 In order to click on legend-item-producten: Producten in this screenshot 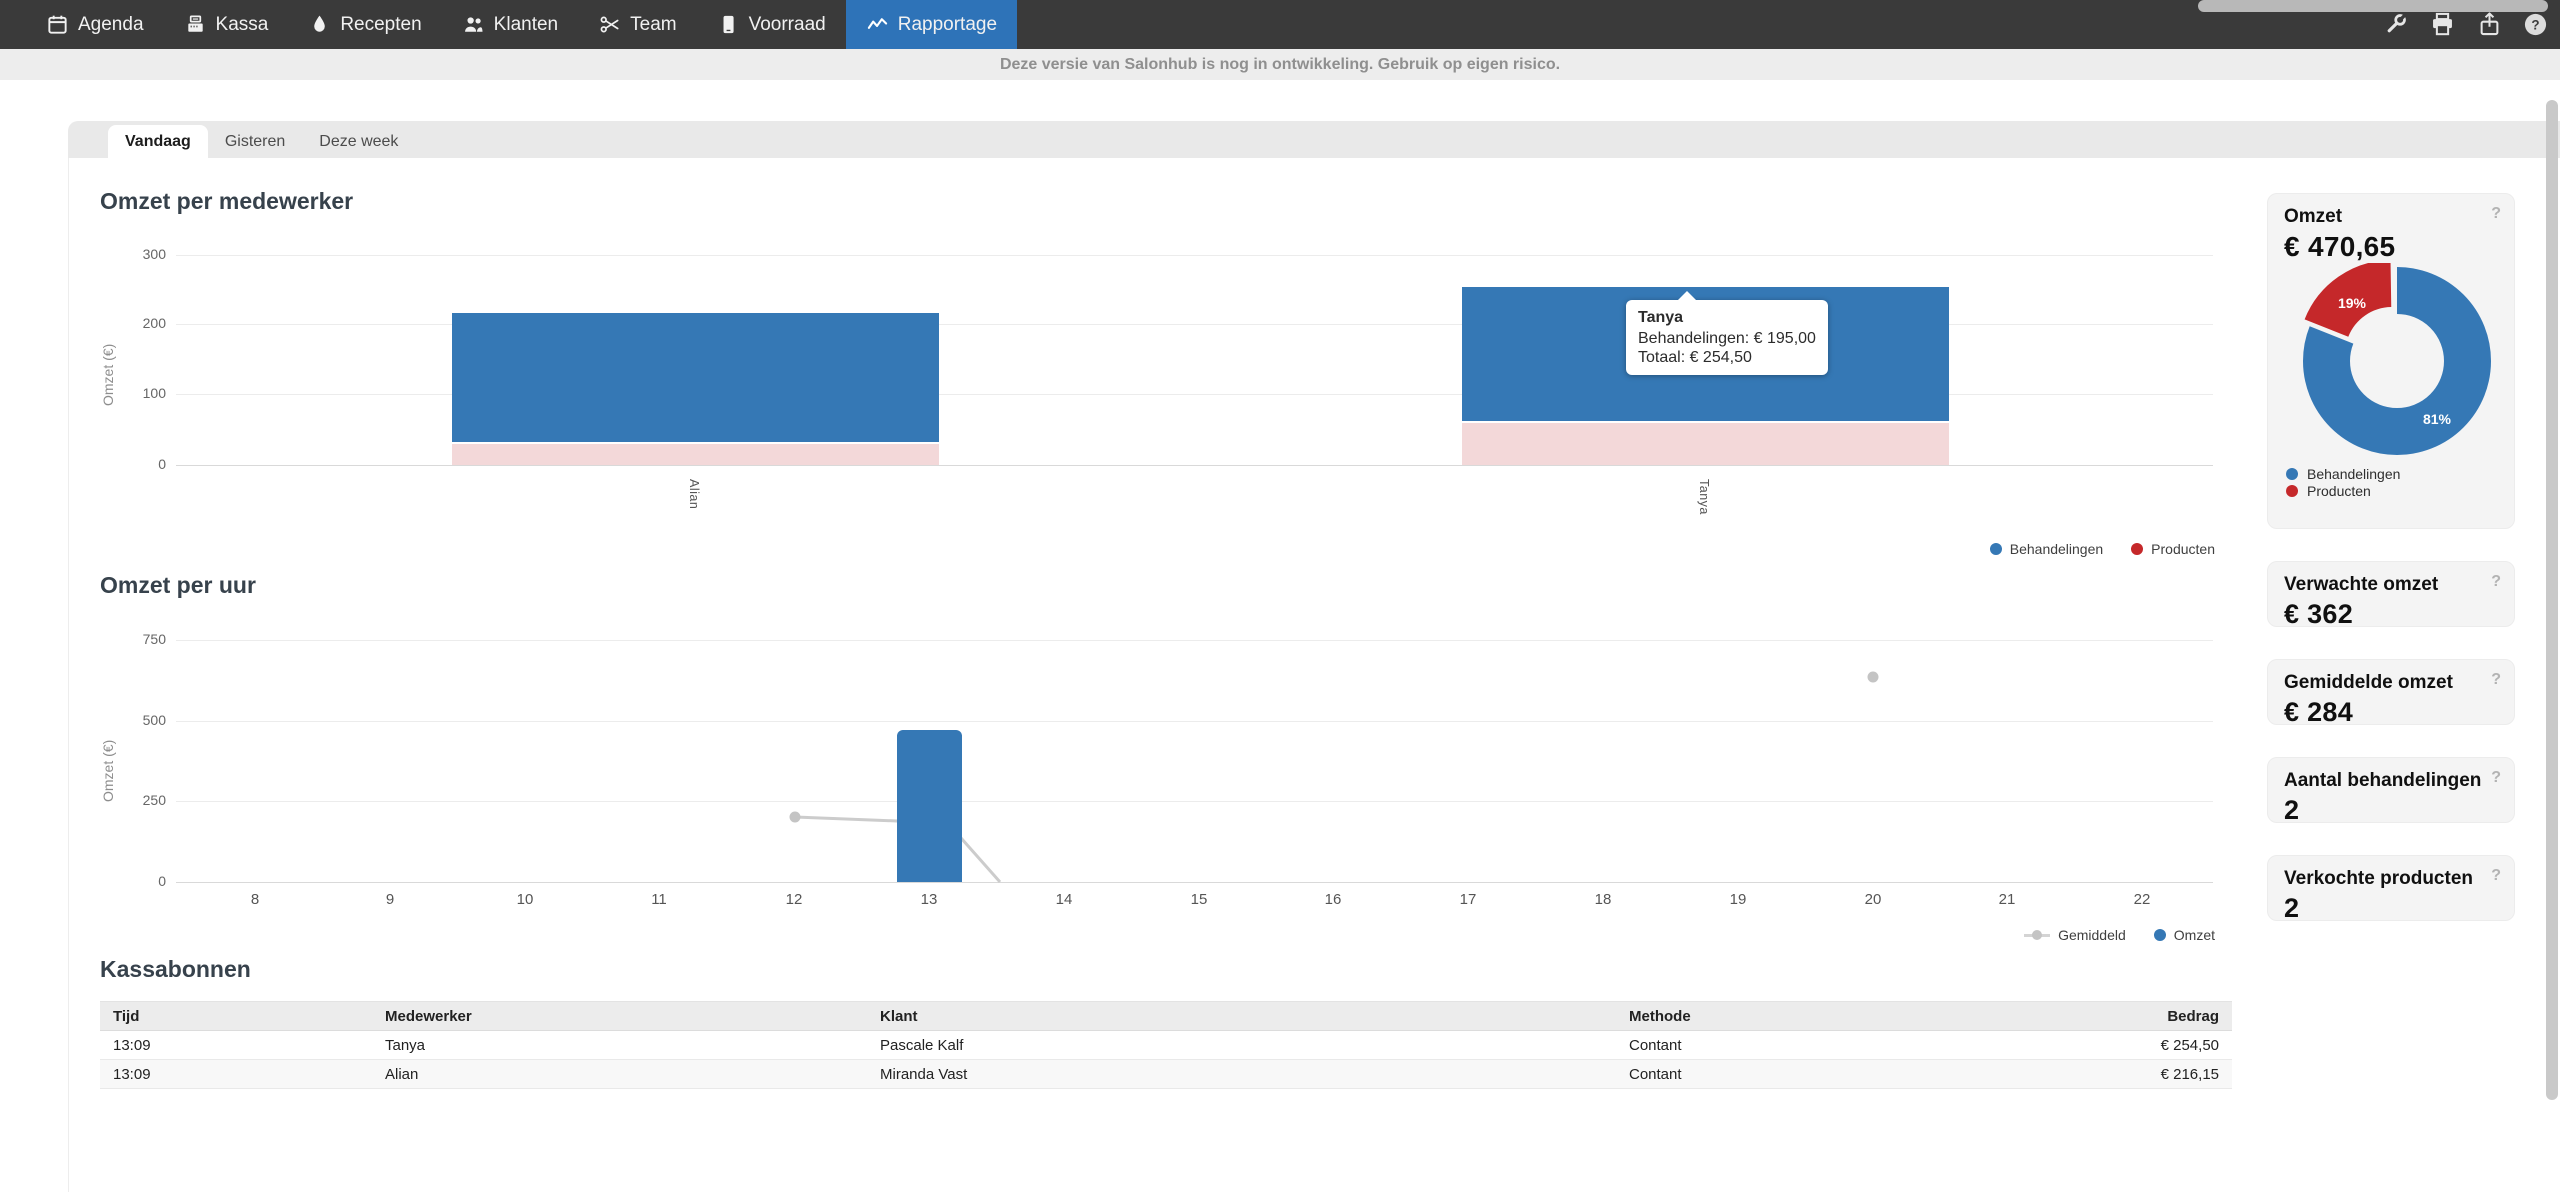, I will do `click(2173, 549)`.